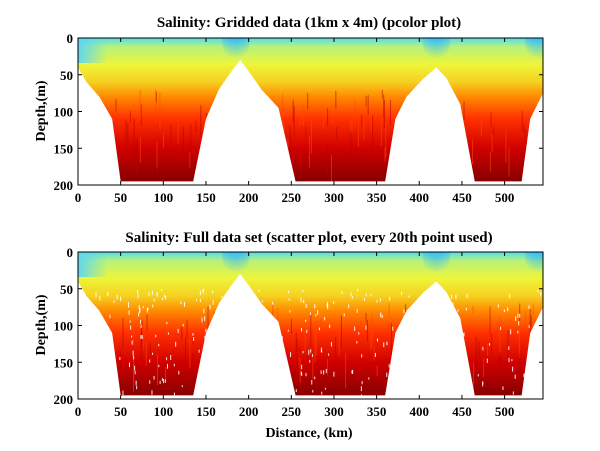  What do you see at coordinates (93, 264) in the screenshot?
I see `fresh-water-patch` at bounding box center [93, 264].